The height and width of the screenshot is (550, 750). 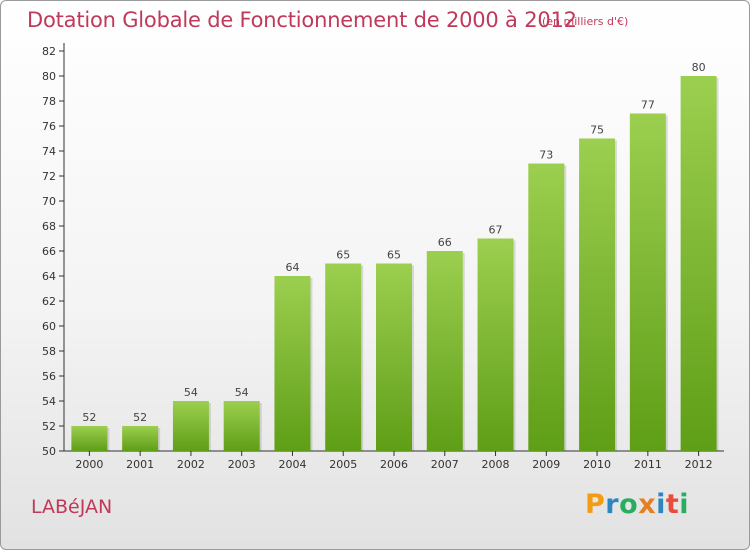 What do you see at coordinates (191, 464) in the screenshot?
I see `x-tick-label: 2002` at bounding box center [191, 464].